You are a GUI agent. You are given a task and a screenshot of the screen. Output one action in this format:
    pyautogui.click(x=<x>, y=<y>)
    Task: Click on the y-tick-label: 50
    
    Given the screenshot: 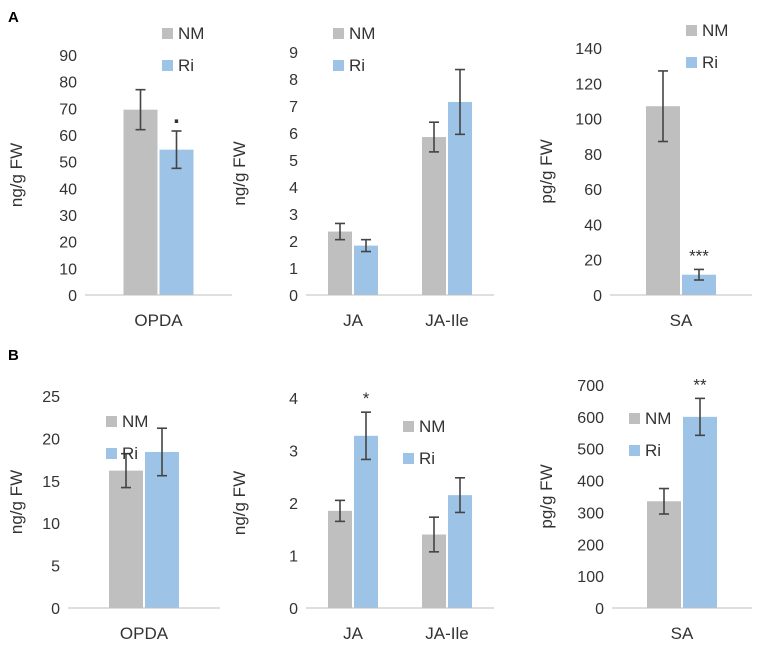 What is the action you would take?
    pyautogui.click(x=68, y=163)
    